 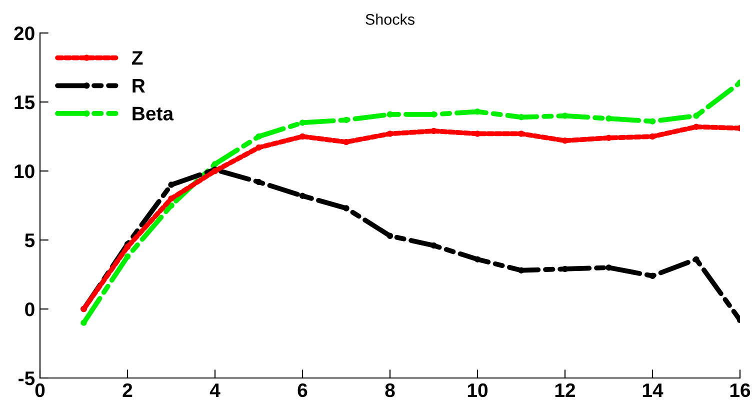 I want to click on x-tick-label: 8, so click(x=390, y=390).